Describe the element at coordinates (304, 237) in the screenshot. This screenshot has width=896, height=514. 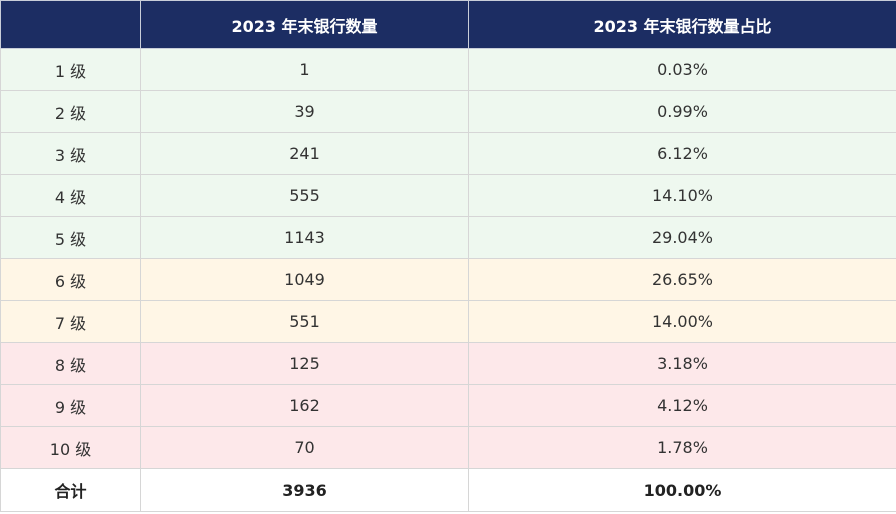
I see `count-cell: 1143` at that location.